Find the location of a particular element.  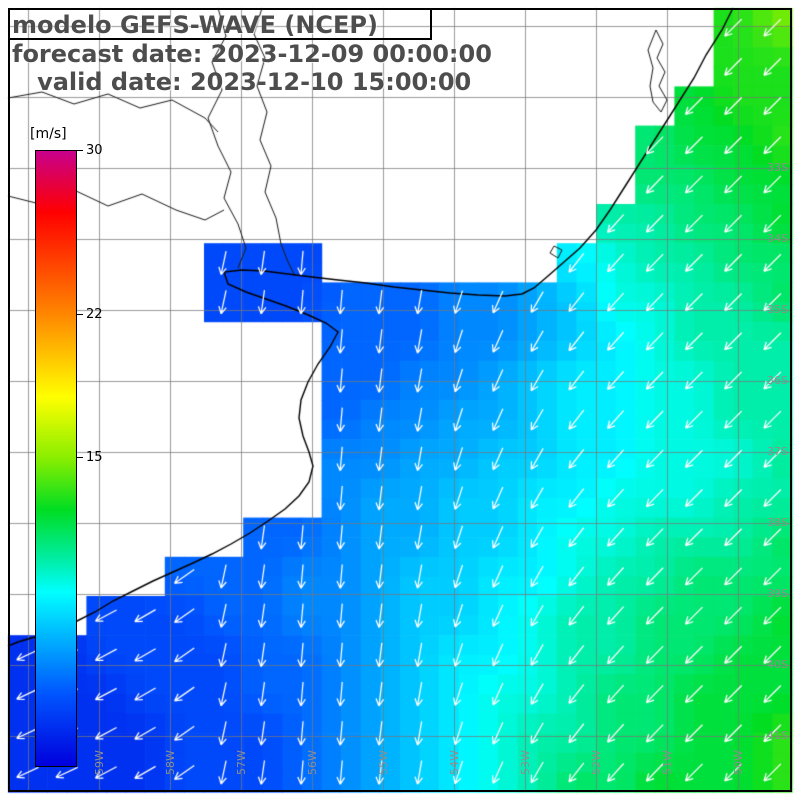

lat-grid-label: 40S is located at coordinates (777, 664).